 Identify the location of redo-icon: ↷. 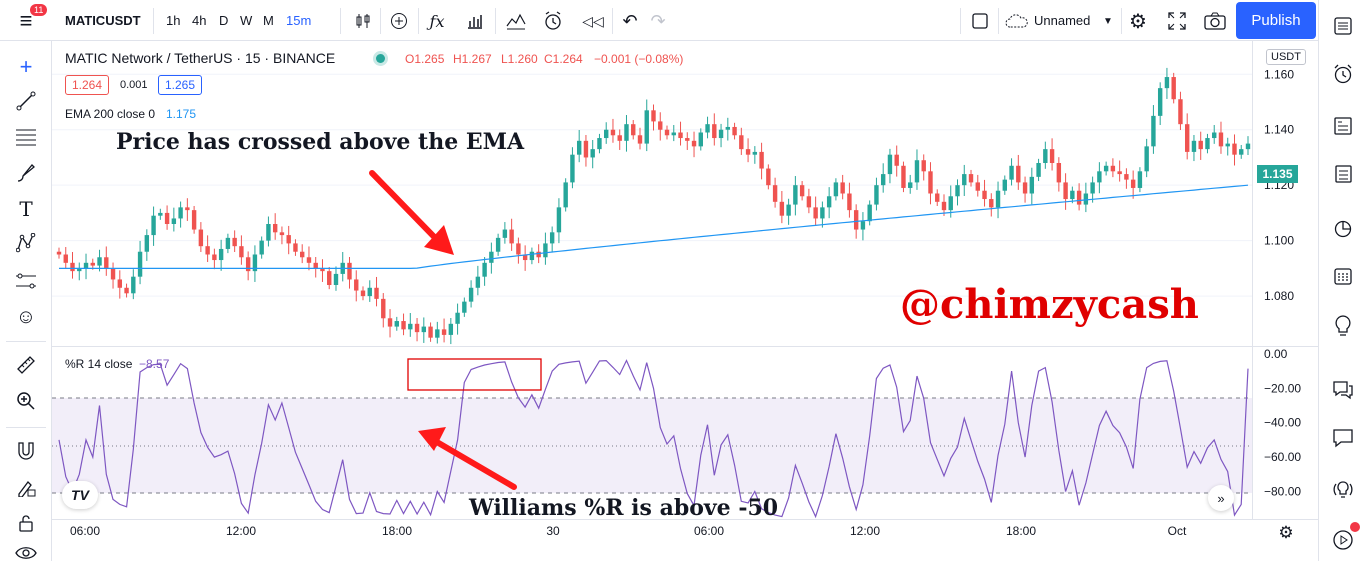
(658, 20).